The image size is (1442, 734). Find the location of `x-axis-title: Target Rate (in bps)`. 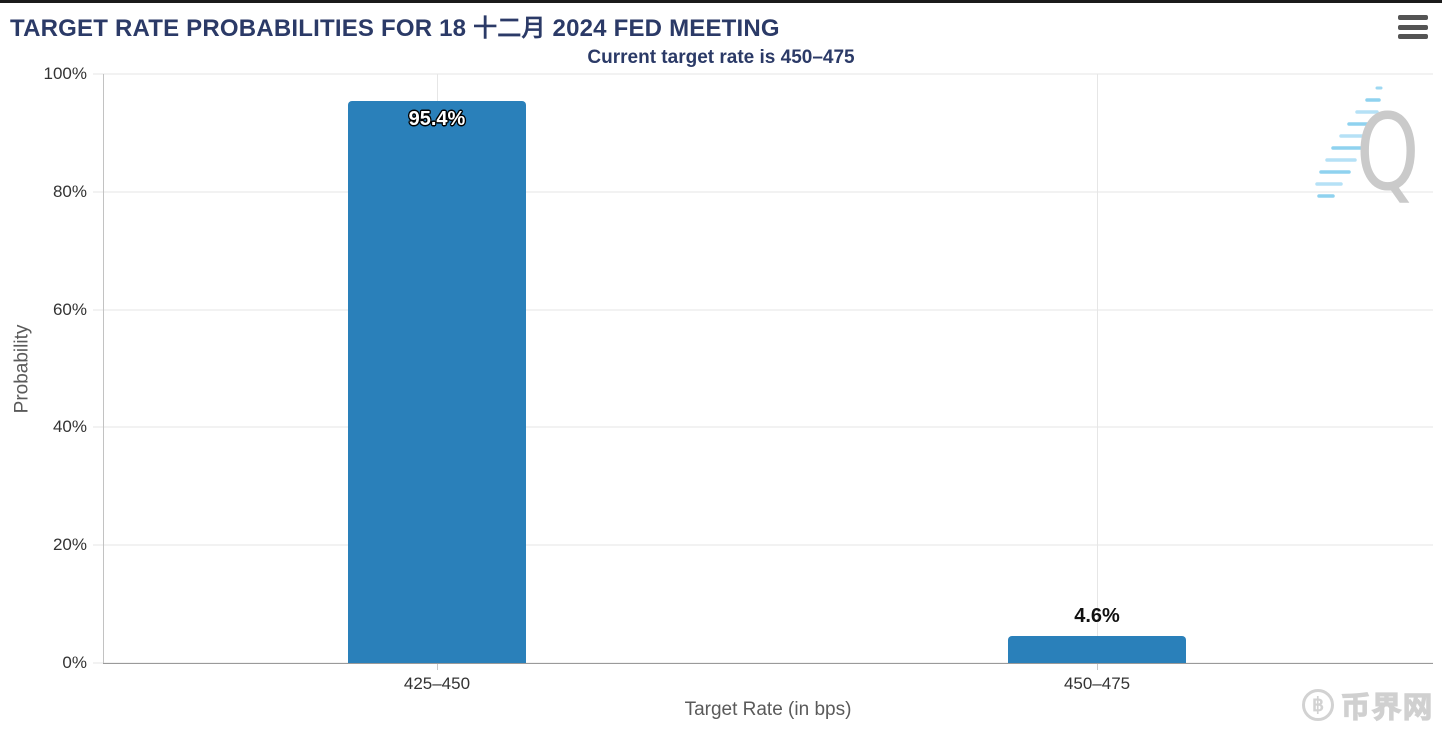

x-axis-title: Target Rate (in bps) is located at coordinates (768, 709).